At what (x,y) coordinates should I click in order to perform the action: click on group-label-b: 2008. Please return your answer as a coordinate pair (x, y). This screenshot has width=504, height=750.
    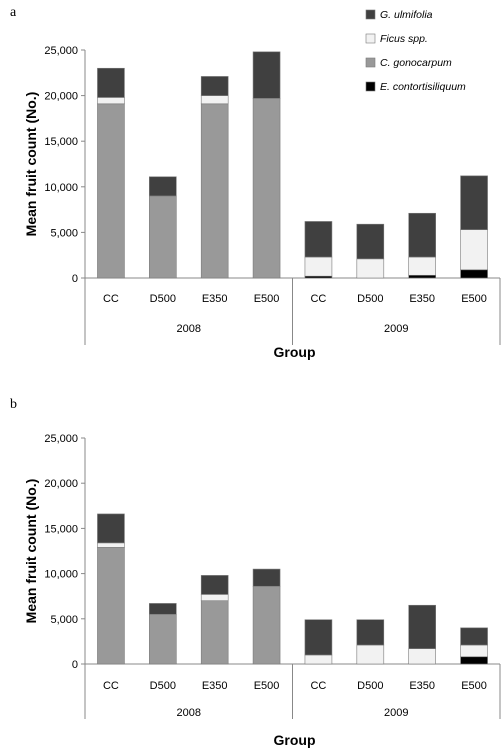
    Looking at the image, I should click on (189, 713).